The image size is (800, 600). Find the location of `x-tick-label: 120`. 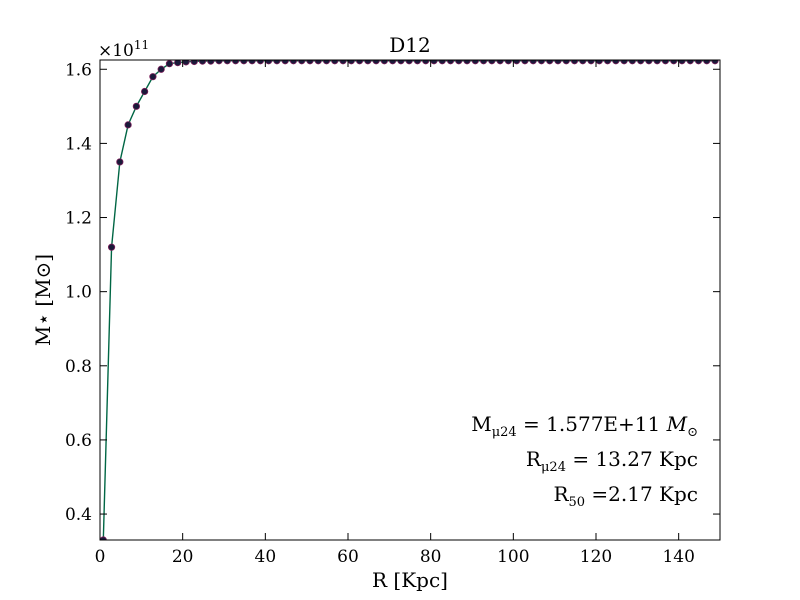

x-tick-label: 120 is located at coordinates (596, 557).